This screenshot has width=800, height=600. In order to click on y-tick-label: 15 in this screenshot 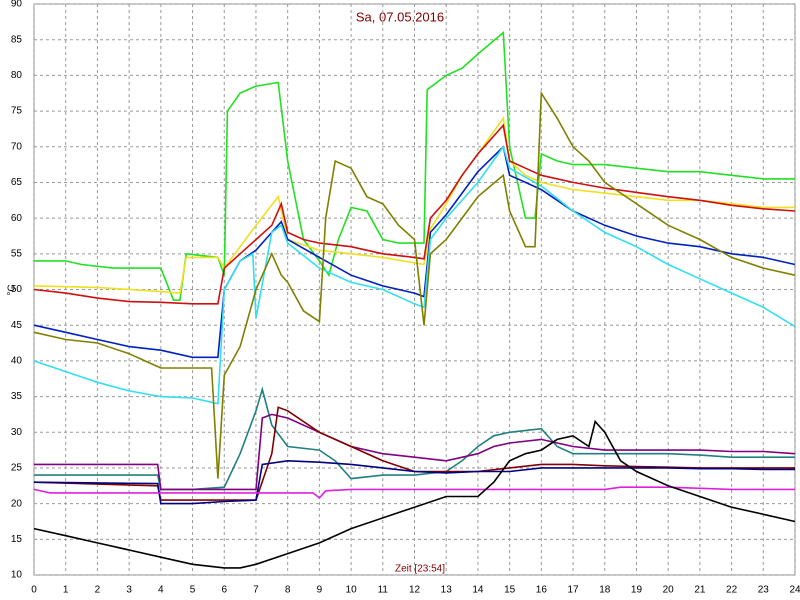, I will do `click(17, 539)`.